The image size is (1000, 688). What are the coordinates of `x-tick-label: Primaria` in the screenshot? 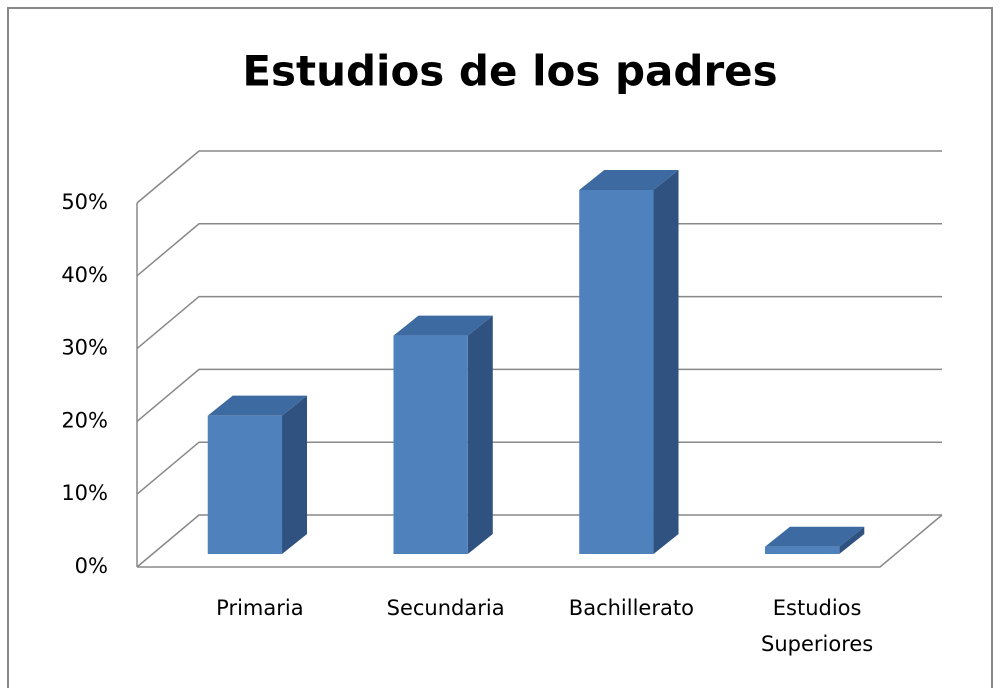 It's located at (260, 608).